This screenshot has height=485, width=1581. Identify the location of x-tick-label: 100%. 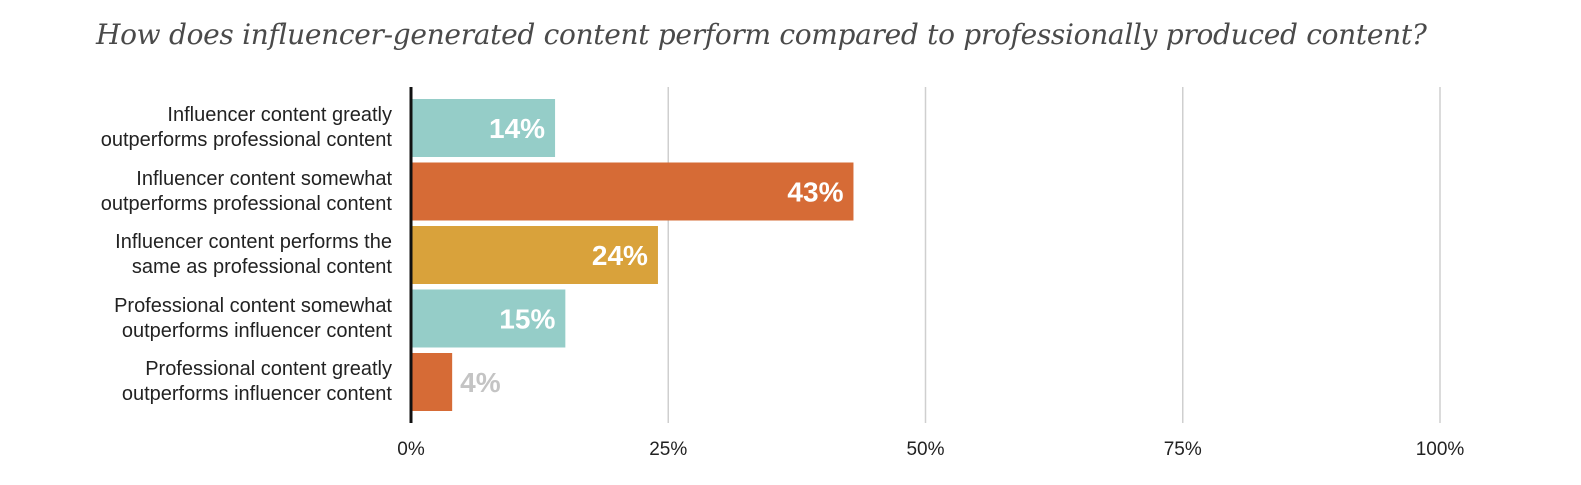
(1440, 449).